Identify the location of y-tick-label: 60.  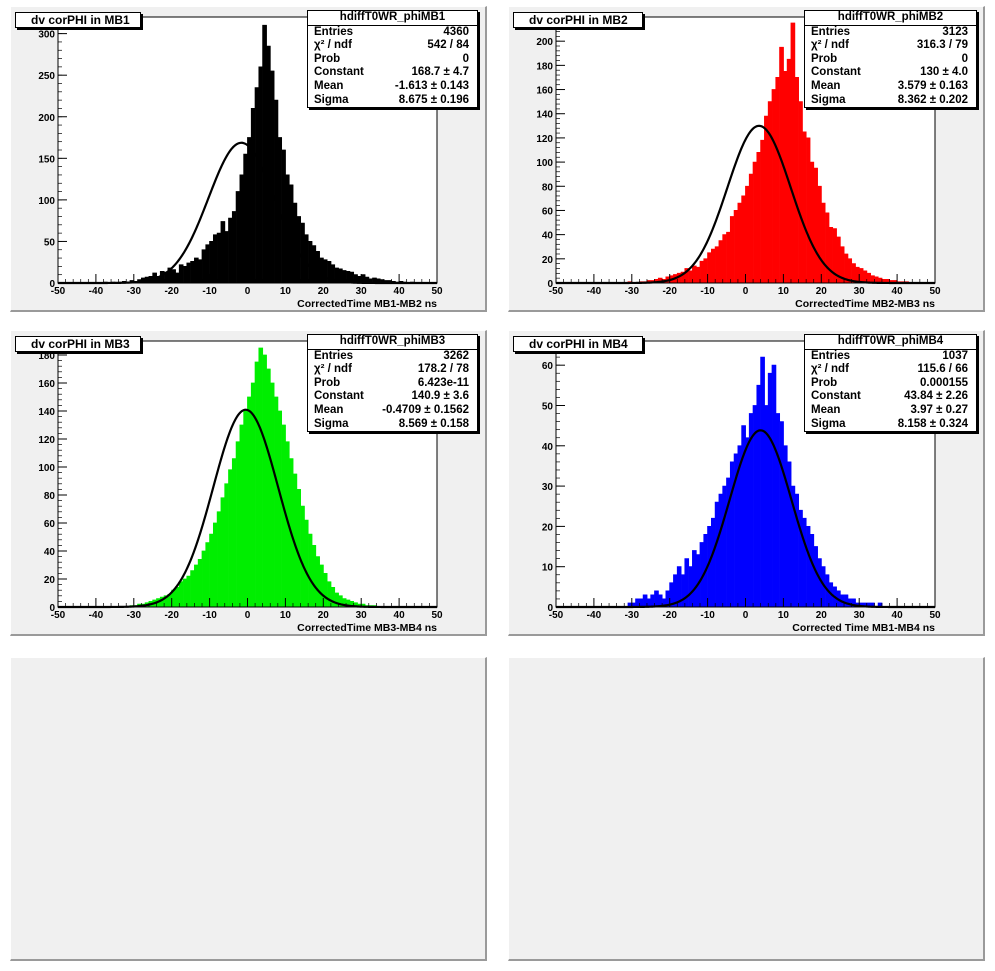
(548, 211).